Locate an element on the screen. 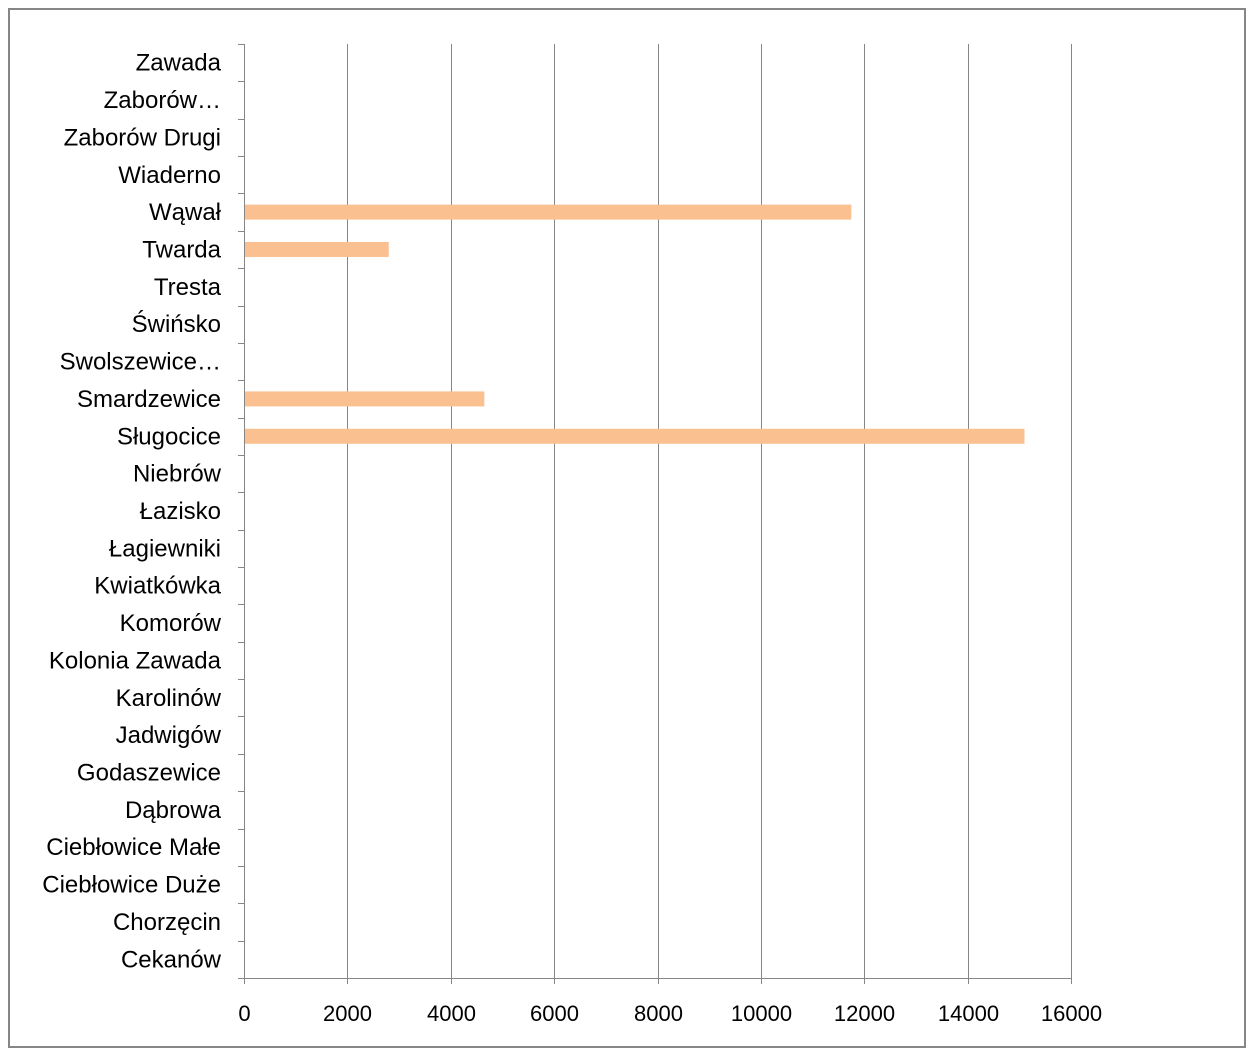 The width and height of the screenshot is (1250, 1048). category-label: Cekanów is located at coordinates (171, 959).